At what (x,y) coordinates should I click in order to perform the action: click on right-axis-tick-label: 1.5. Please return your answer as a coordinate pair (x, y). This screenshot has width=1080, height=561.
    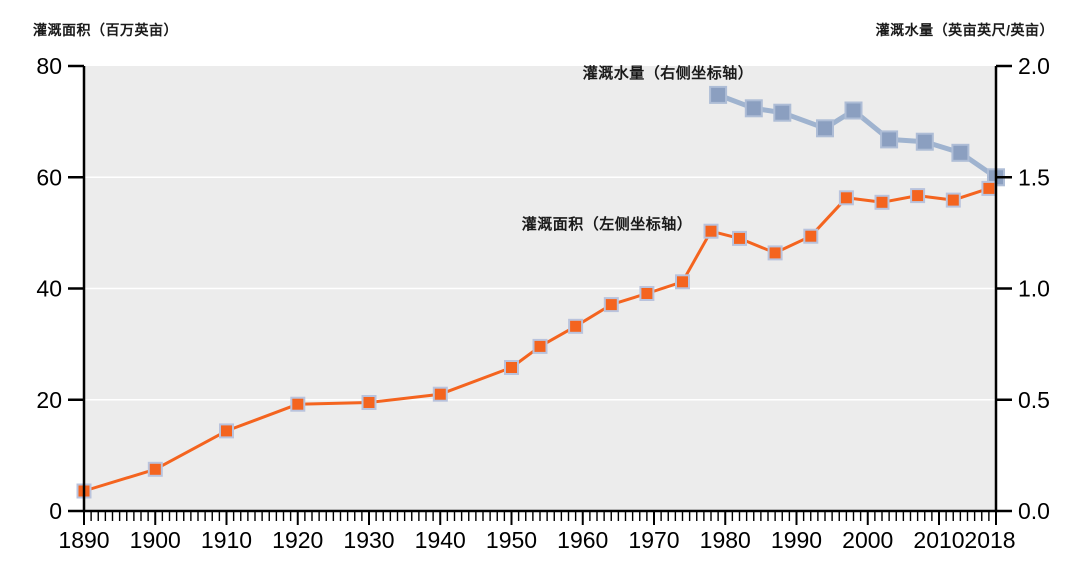
    Looking at the image, I should click on (1034, 177).